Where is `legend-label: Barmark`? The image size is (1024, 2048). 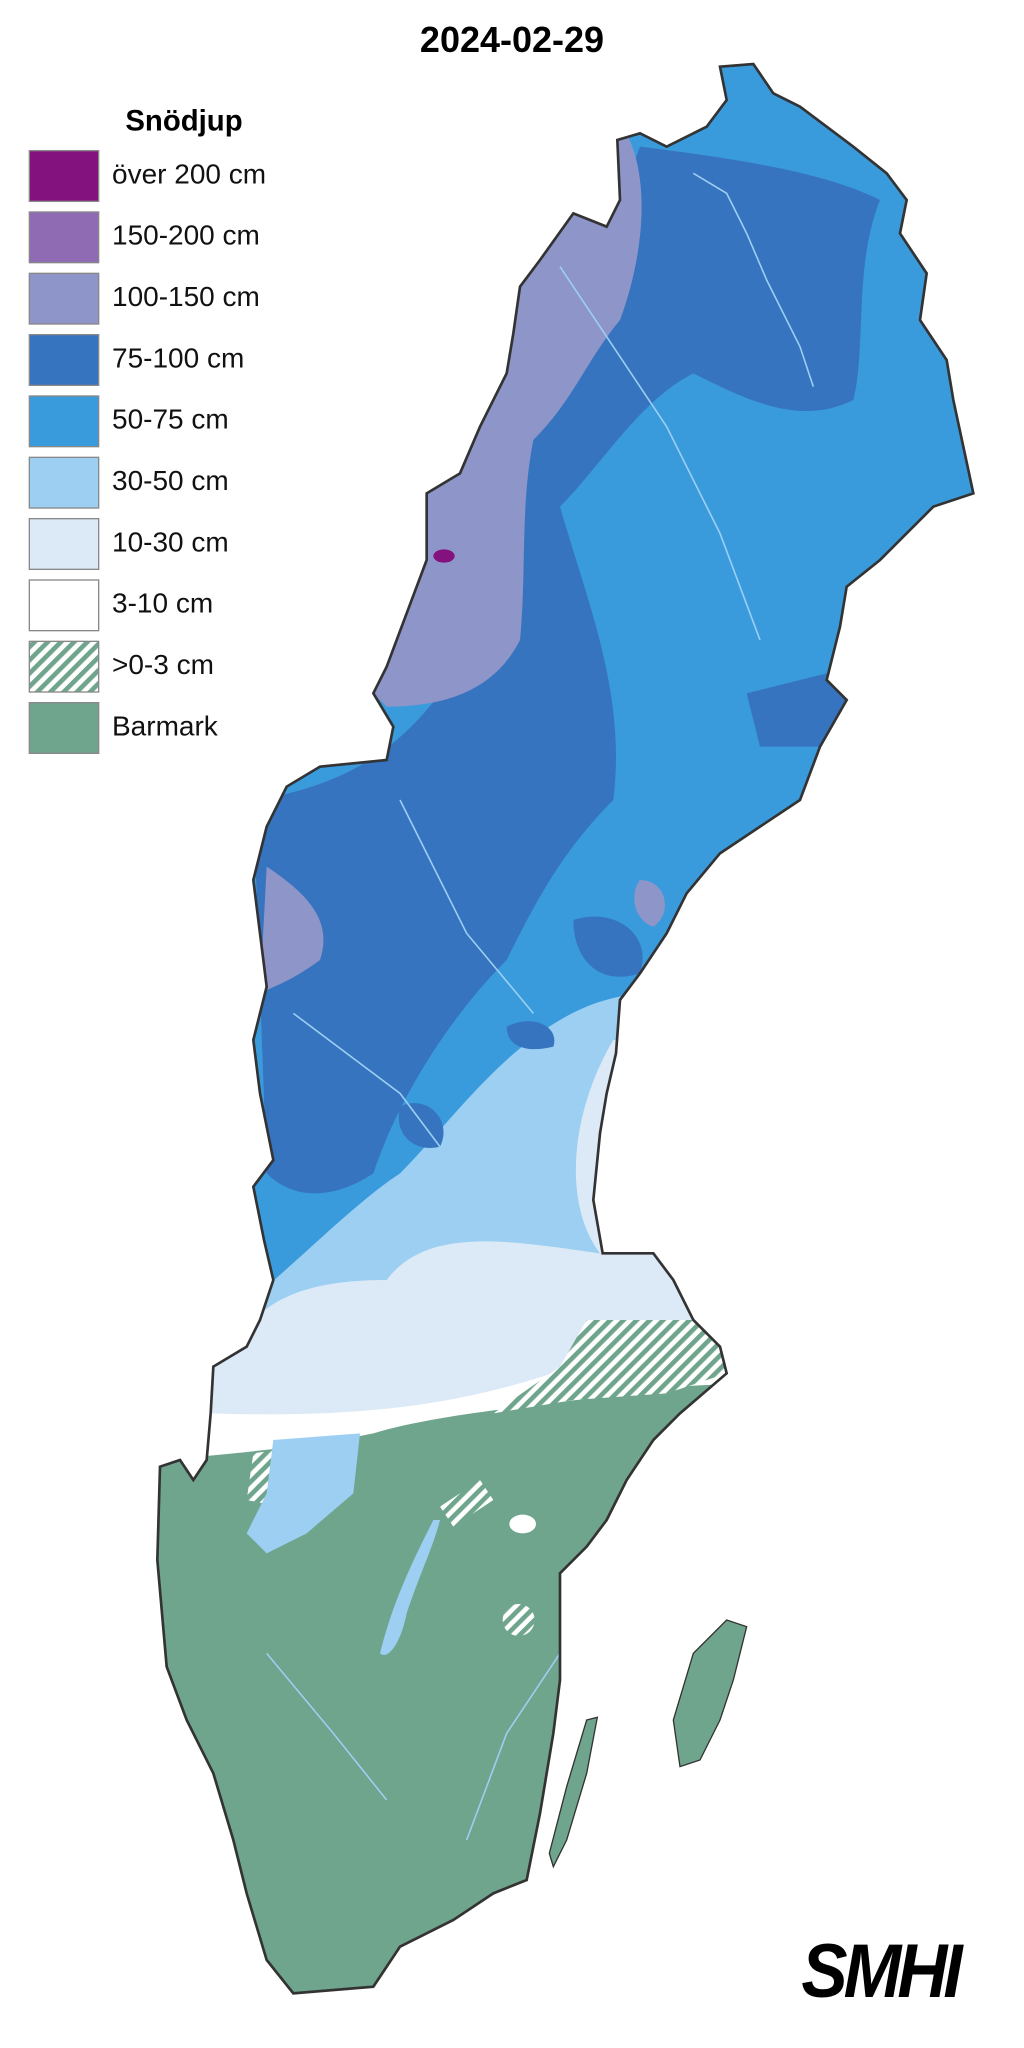
legend-label: Barmark is located at coordinates (165, 725).